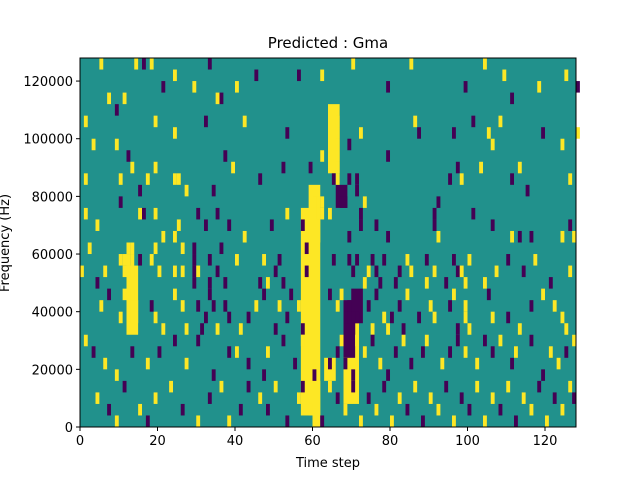  What do you see at coordinates (545, 441) in the screenshot?
I see `x-tick-label: 120` at bounding box center [545, 441].